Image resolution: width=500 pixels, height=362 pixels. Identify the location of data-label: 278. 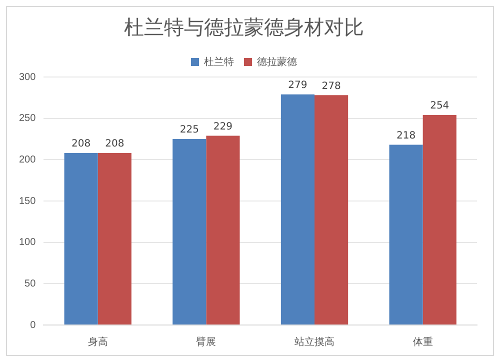
(331, 86).